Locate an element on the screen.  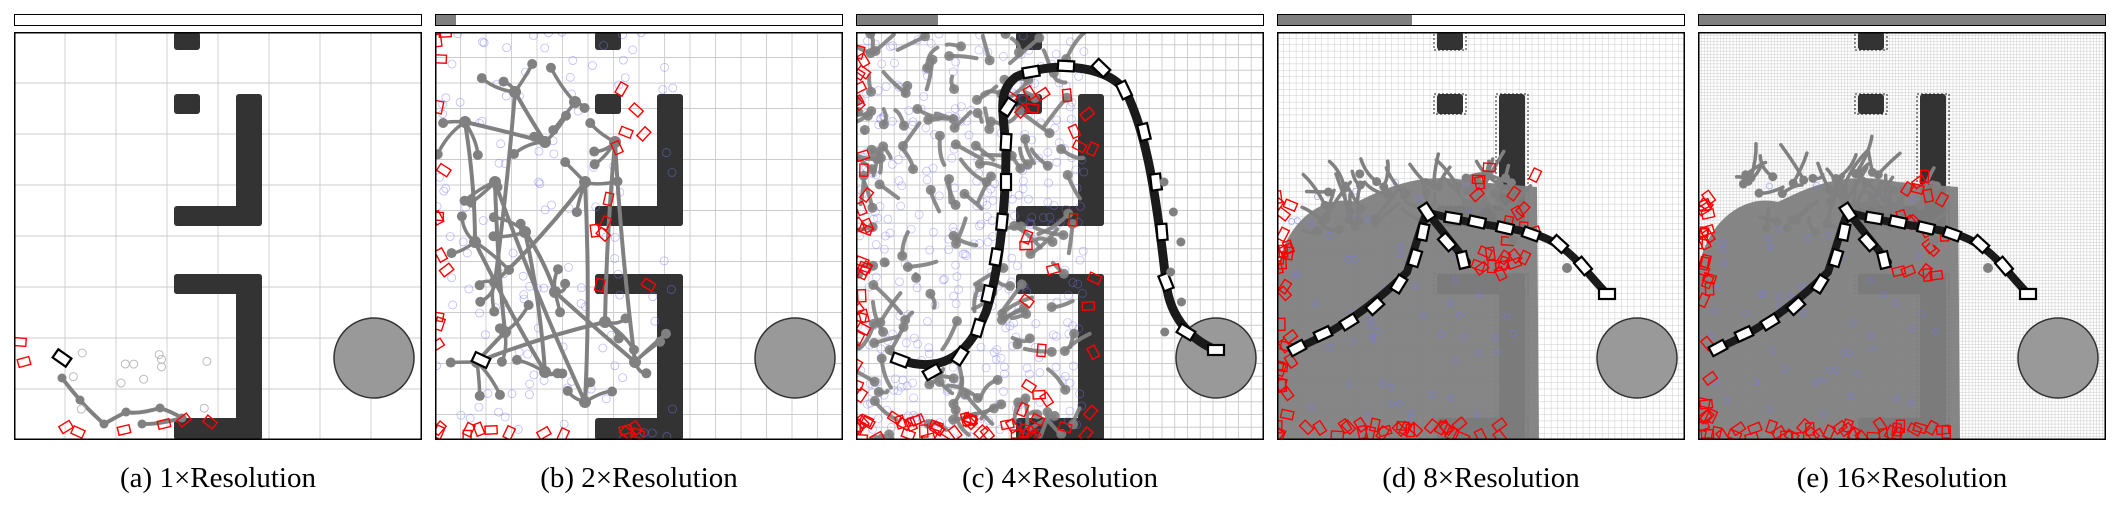
progress-bar is located at coordinates (1481, 20).